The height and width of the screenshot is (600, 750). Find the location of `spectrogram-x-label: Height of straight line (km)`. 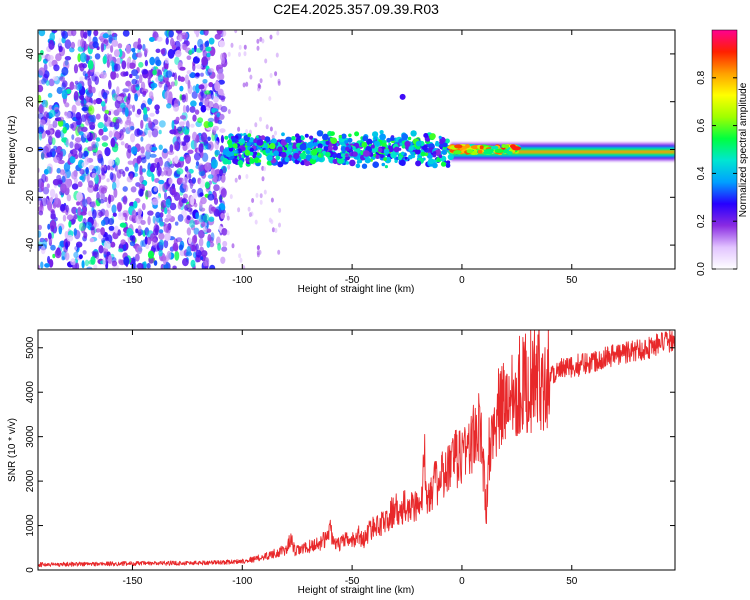

spectrogram-x-label: Height of straight line (km) is located at coordinates (356, 289).